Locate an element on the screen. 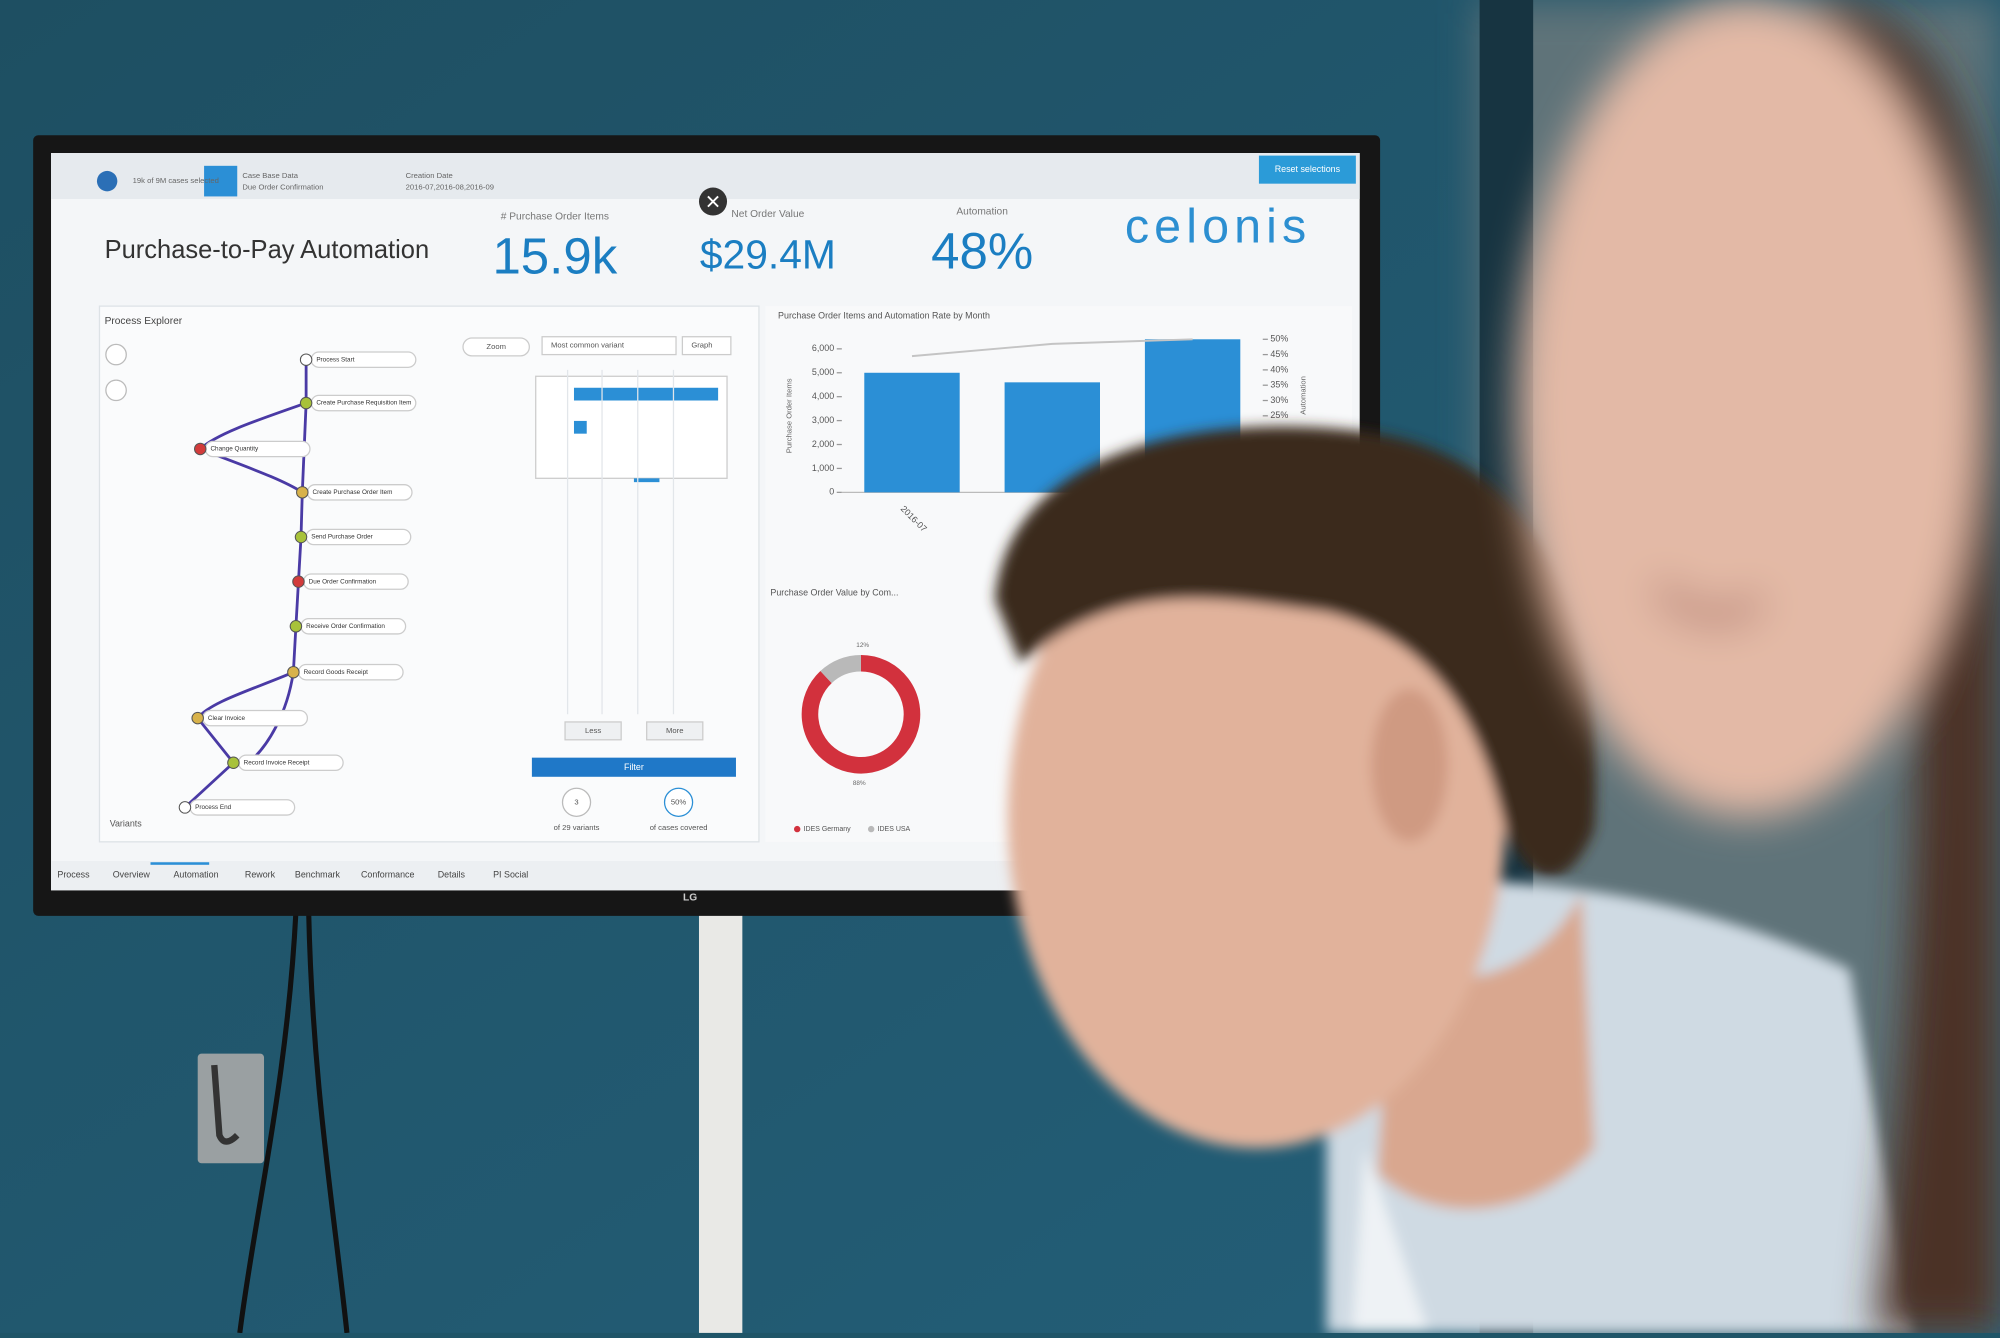 The height and width of the screenshot is (1338, 2000). activity-label: Create Purchase Requisition Item is located at coordinates (363, 403).